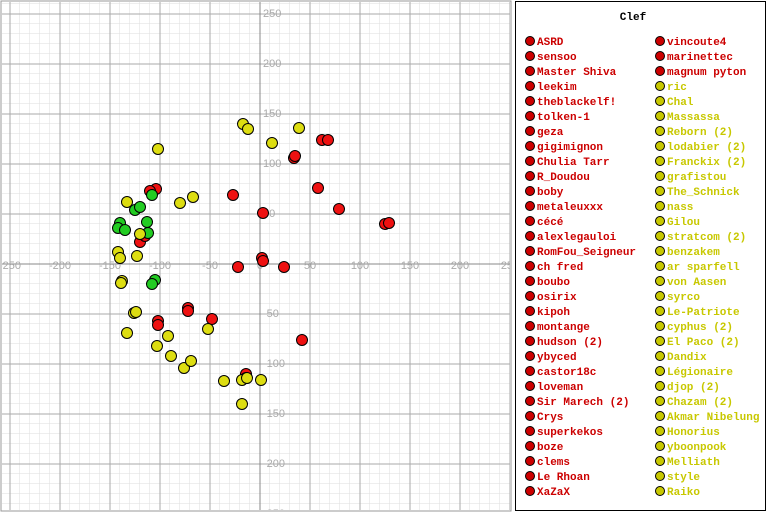 This screenshot has height=512, width=768. Describe the element at coordinates (274, 464) in the screenshot. I see `y-tick-label: -200` at that location.